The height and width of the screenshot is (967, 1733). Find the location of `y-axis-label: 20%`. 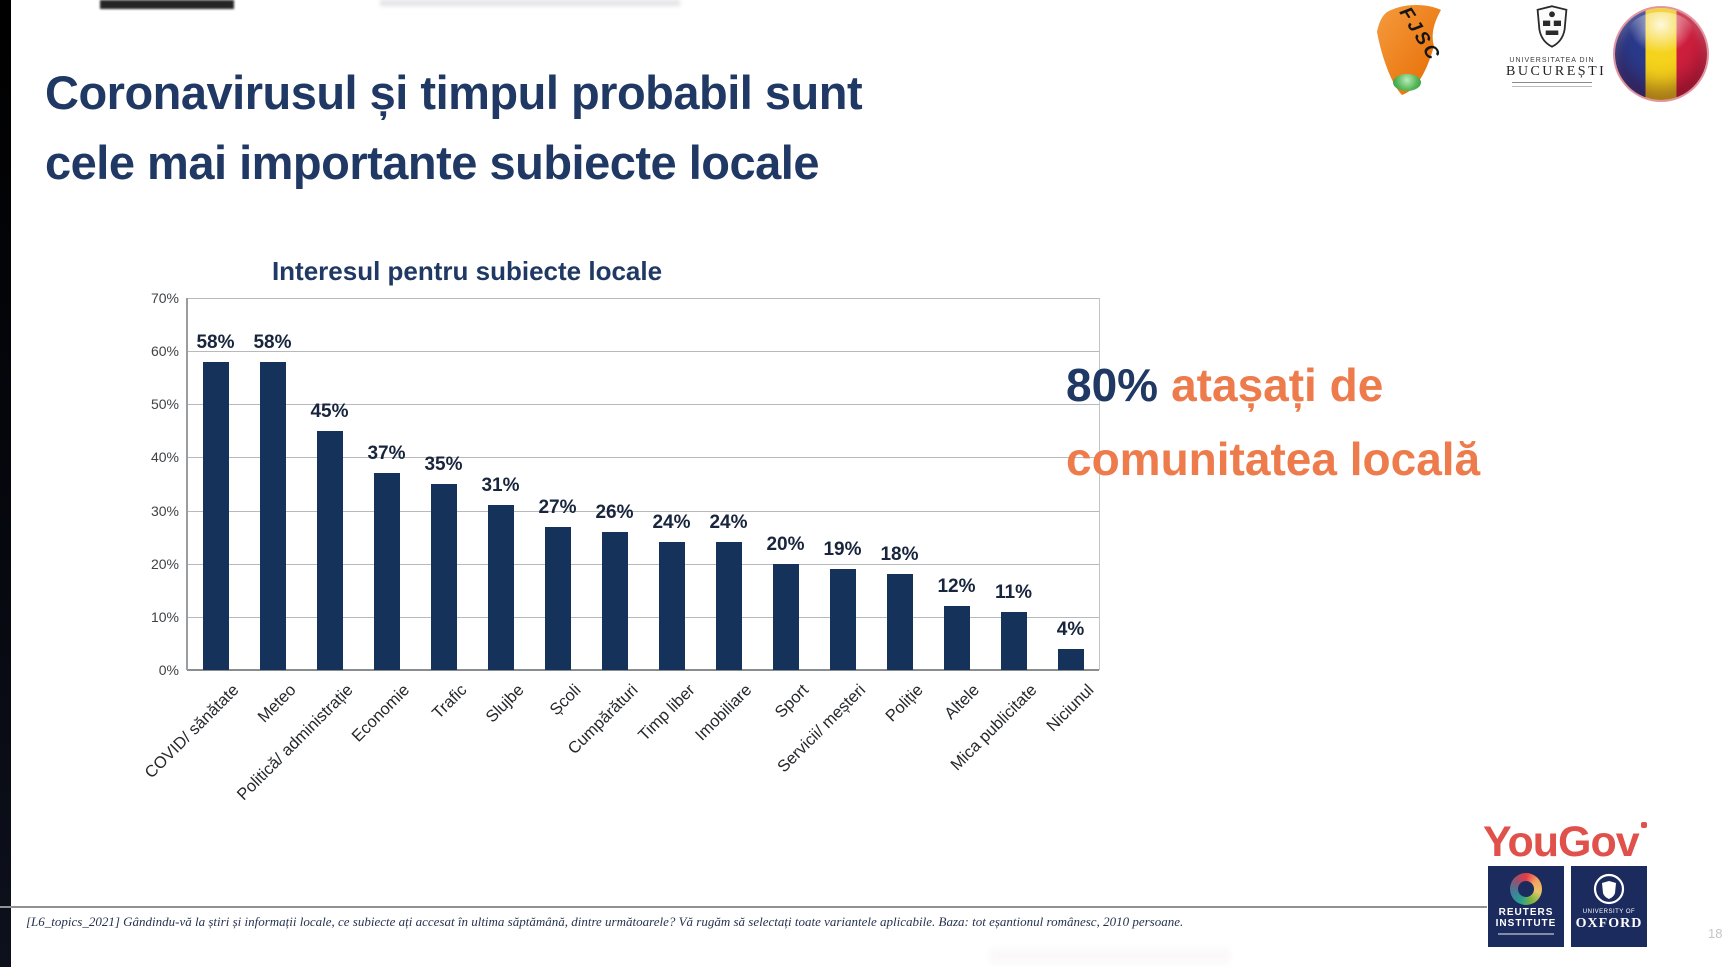

y-axis-label: 20% is located at coordinates (164, 563).